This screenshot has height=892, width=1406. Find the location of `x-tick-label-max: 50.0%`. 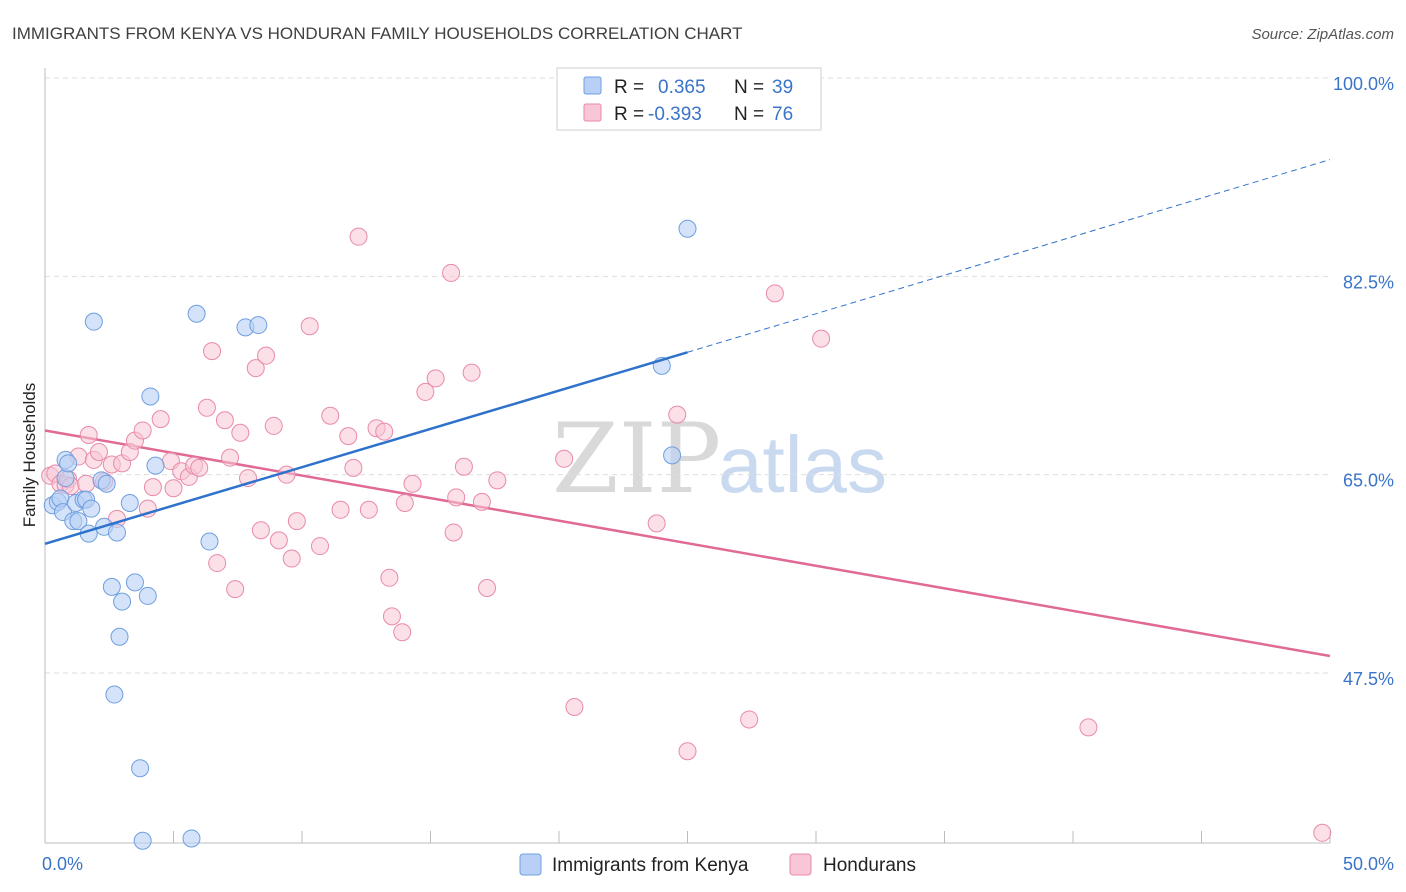

x-tick-label-max: 50.0% is located at coordinates (1368, 864).